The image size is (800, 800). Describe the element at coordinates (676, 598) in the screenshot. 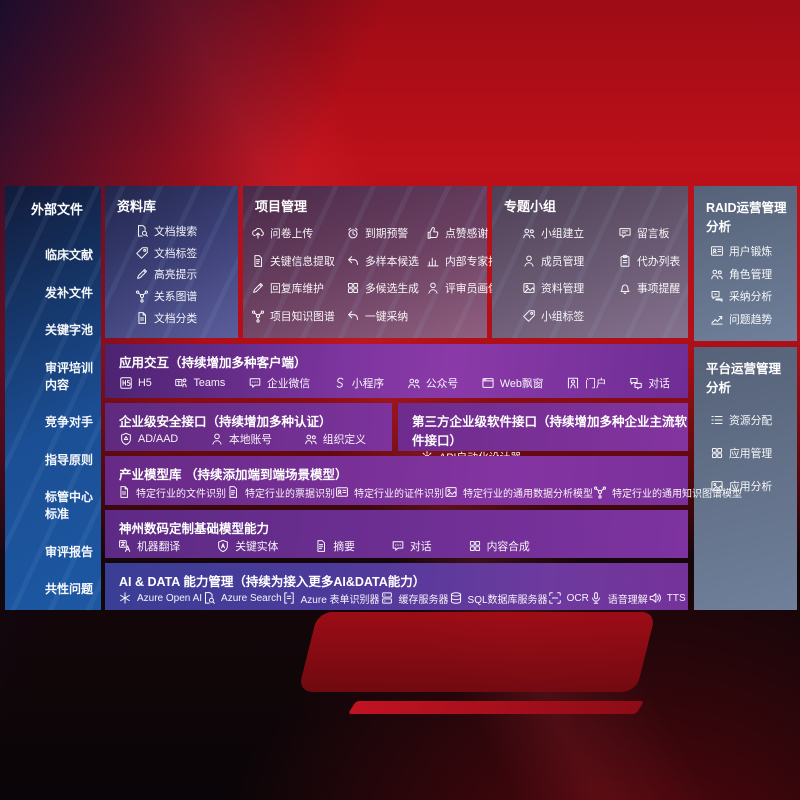

I see `feature-label: TTS` at that location.